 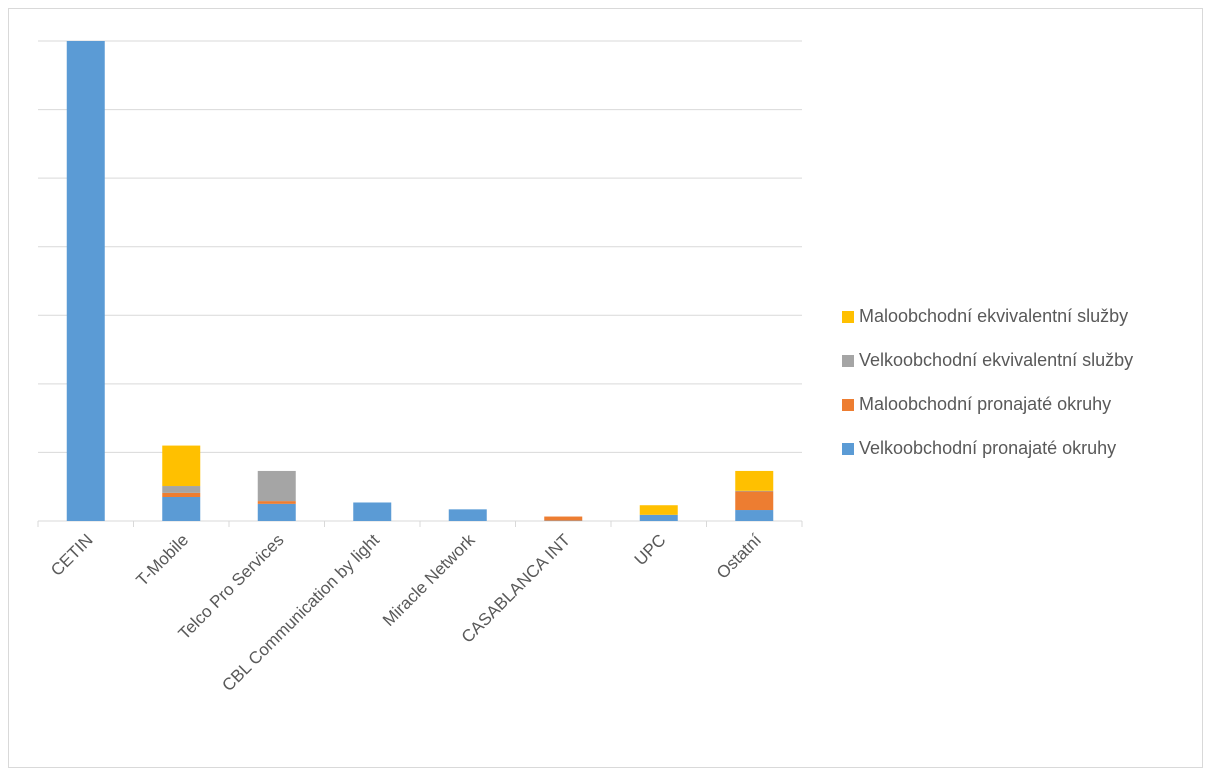 What do you see at coordinates (300, 612) in the screenshot?
I see `x-tick-label: CBL Communication by light` at bounding box center [300, 612].